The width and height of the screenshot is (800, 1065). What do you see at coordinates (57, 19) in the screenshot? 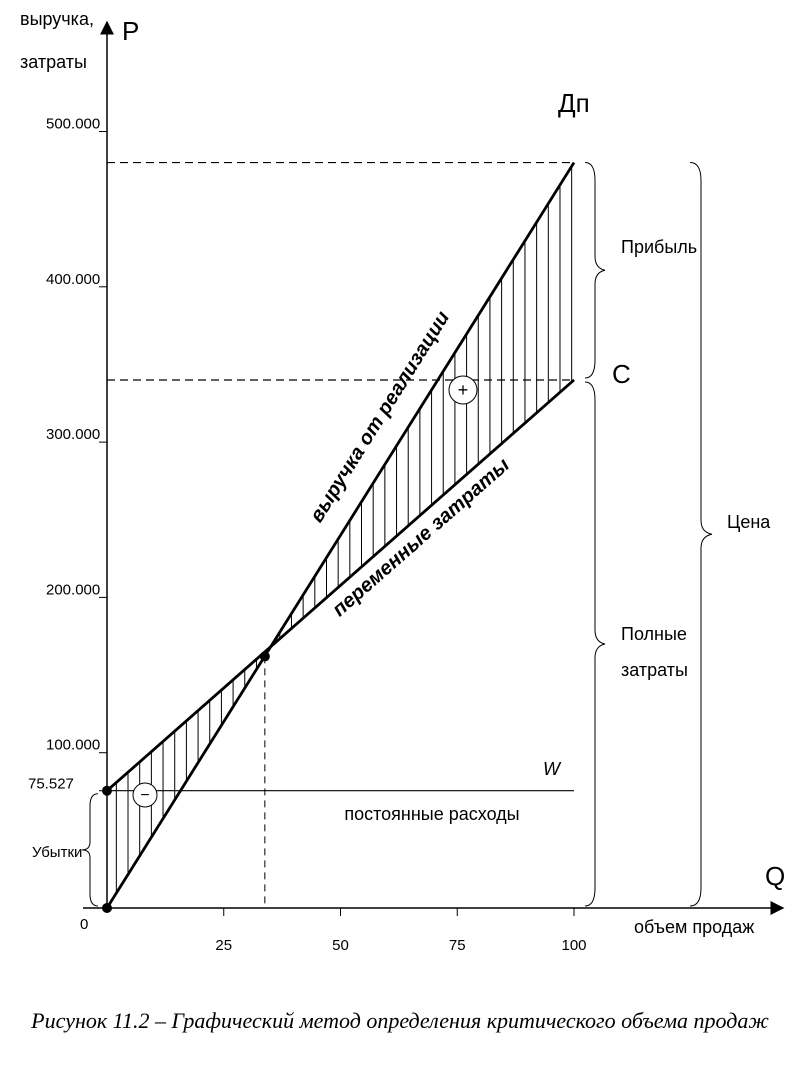
I see `y-axis-label-line1: выручка,` at bounding box center [57, 19].